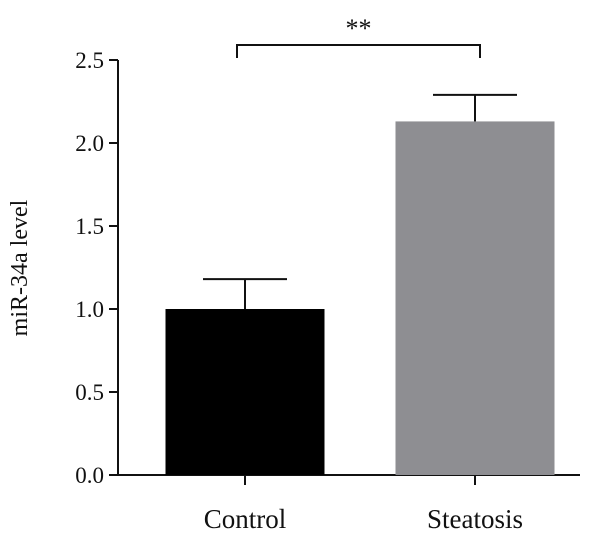  Describe the element at coordinates (89, 143) in the screenshot. I see `y-tick-label: 2.0` at that location.